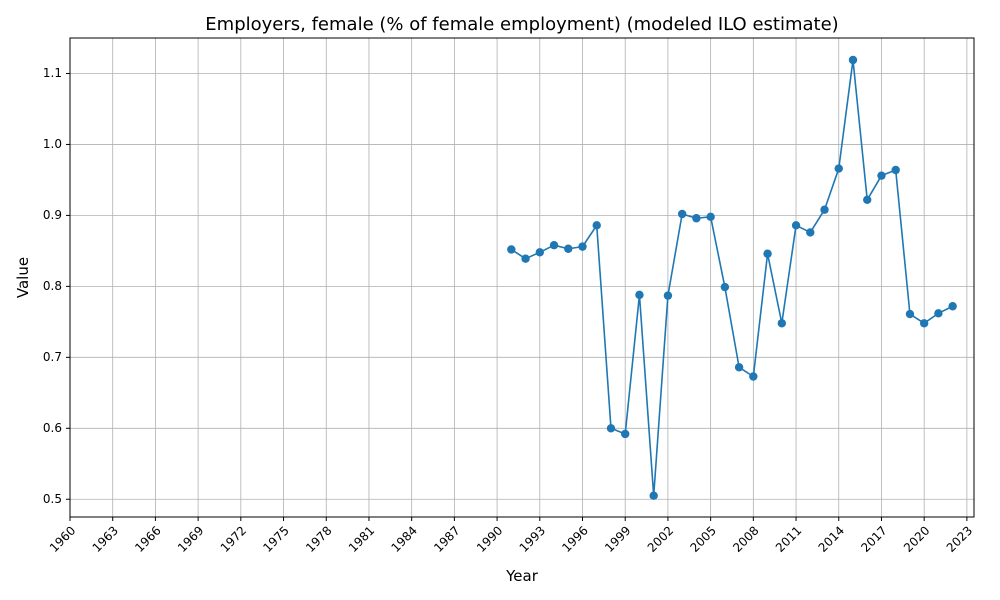  Describe the element at coordinates (52, 286) in the screenshot. I see `y-tick-label: 0.8` at that location.